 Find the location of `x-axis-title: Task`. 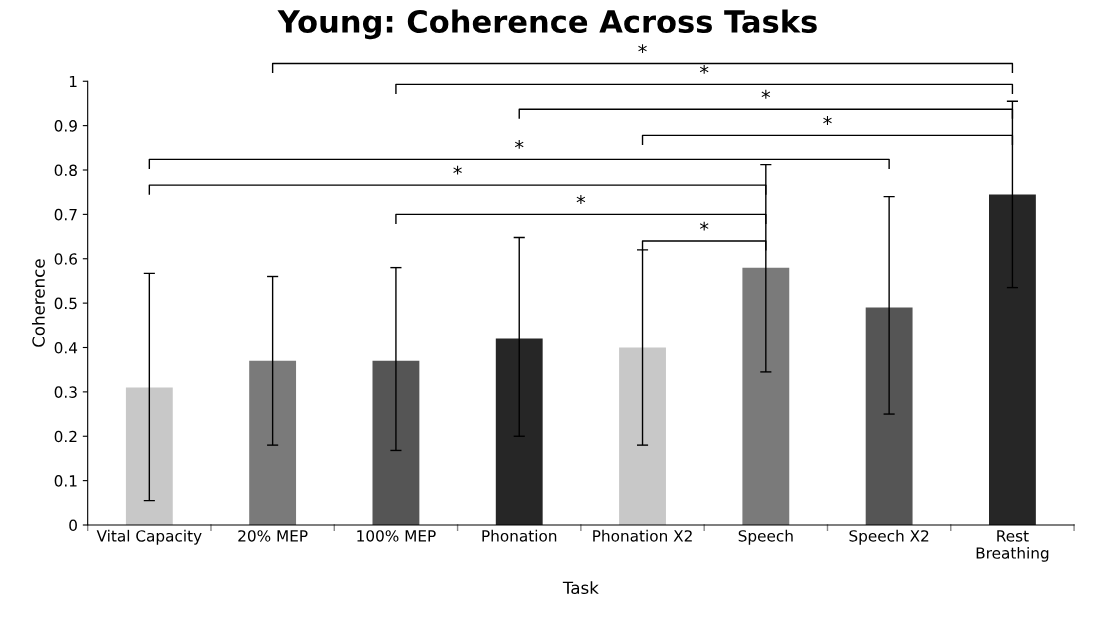

x-axis-title: Task is located at coordinates (580, 588).